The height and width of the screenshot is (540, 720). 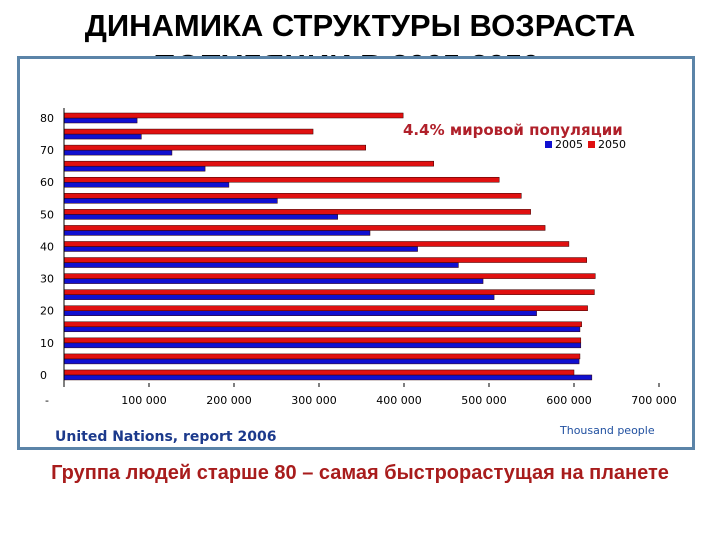 What do you see at coordinates (607, 430) in the screenshot?
I see `unit-label: Thousand people` at bounding box center [607, 430].